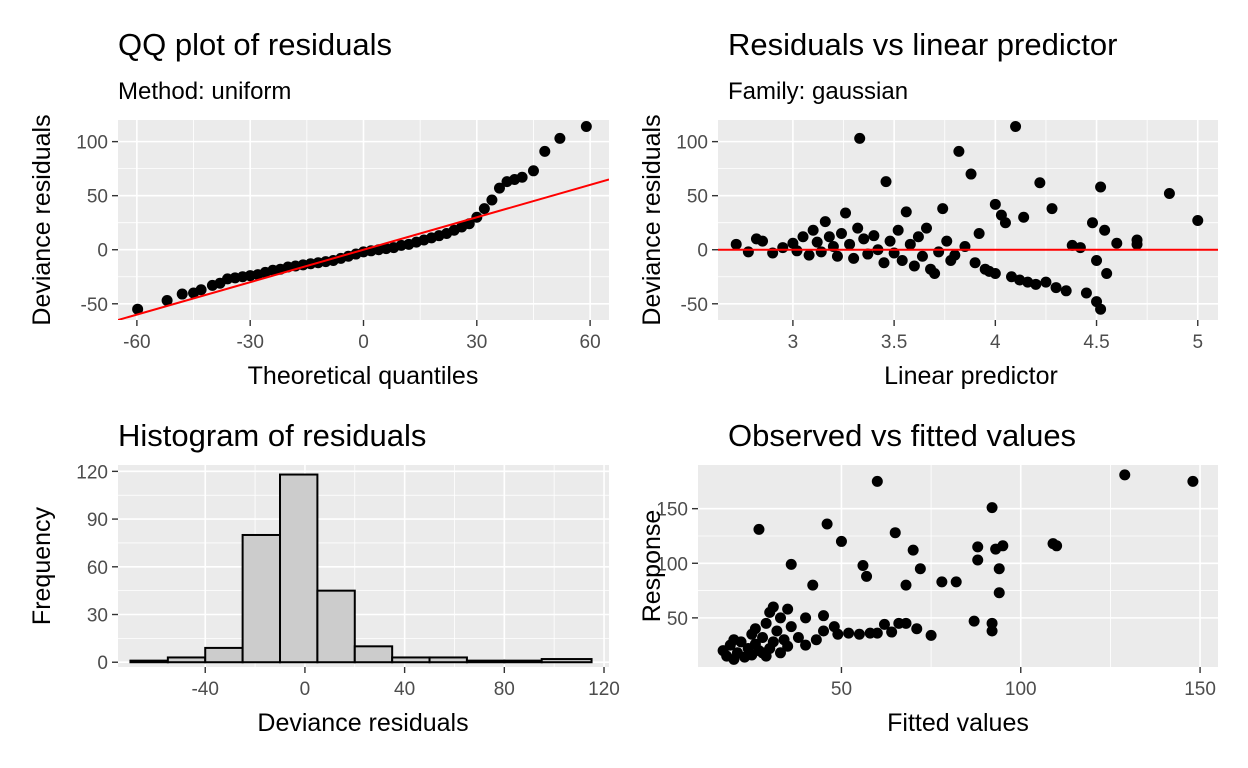 The image size is (1248, 768). I want to click on ovf-ticks: 50 100 150 50 100 150, so click(936, 600).